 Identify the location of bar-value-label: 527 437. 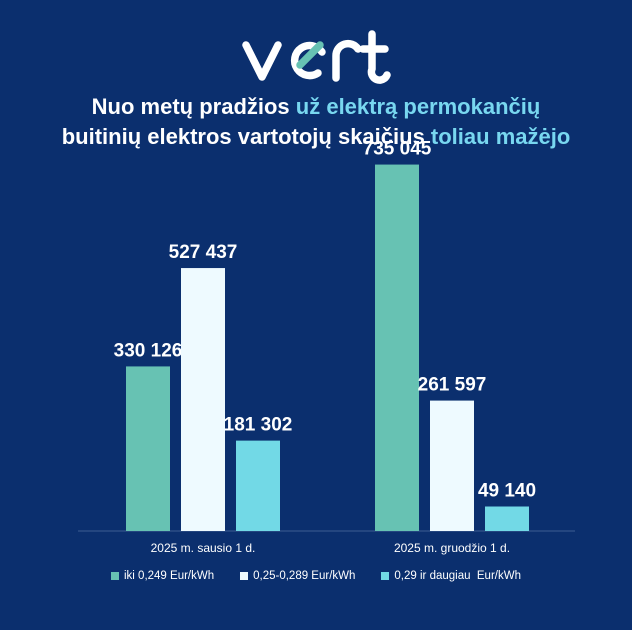
(203, 252).